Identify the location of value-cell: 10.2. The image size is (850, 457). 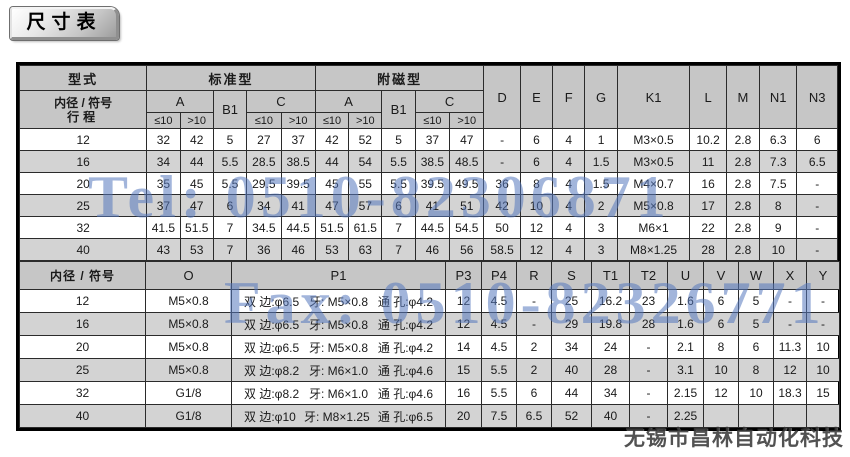
(708, 139).